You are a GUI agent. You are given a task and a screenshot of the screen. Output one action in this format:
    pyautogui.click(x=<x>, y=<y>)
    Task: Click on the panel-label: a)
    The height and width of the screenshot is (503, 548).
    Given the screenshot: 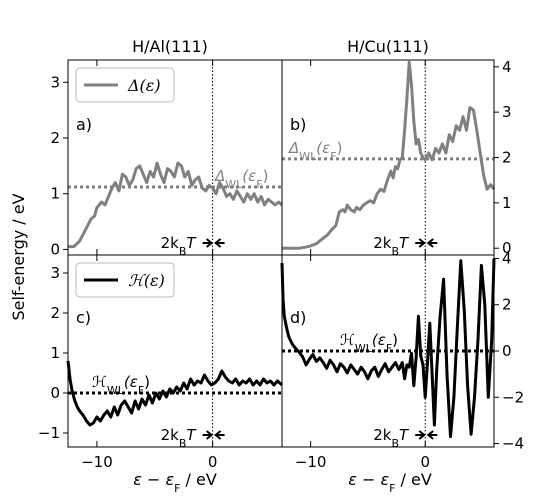 What is the action you would take?
    pyautogui.click(x=84, y=124)
    